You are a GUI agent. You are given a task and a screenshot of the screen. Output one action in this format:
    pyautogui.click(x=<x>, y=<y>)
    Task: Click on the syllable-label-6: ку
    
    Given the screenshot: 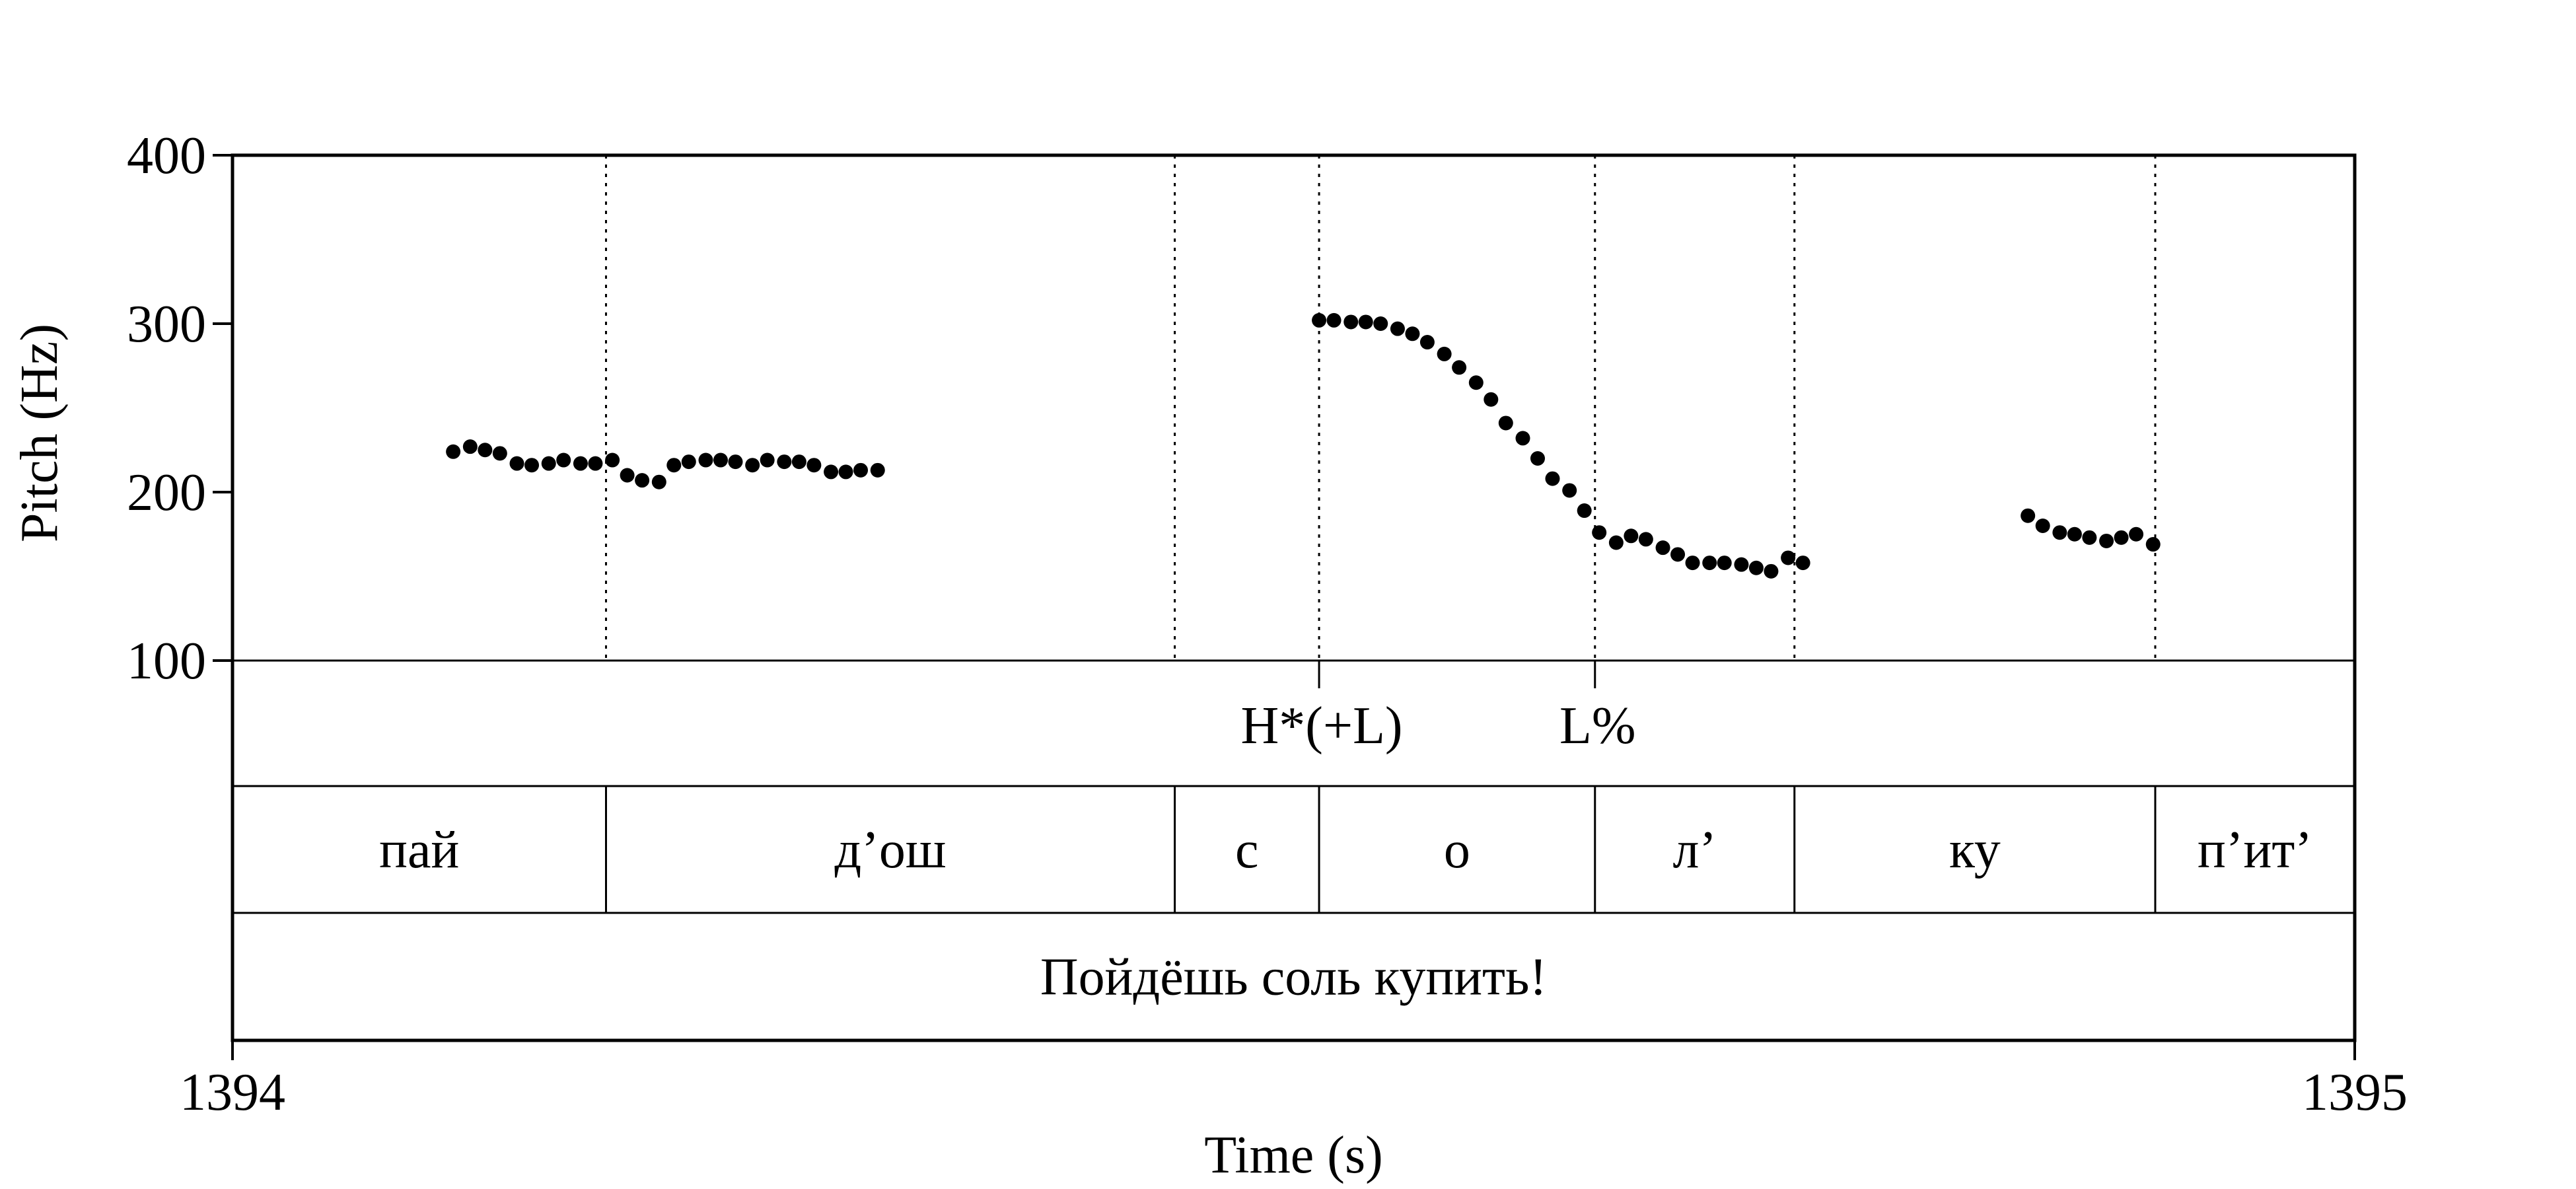 What is the action you would take?
    pyautogui.click(x=1975, y=850)
    